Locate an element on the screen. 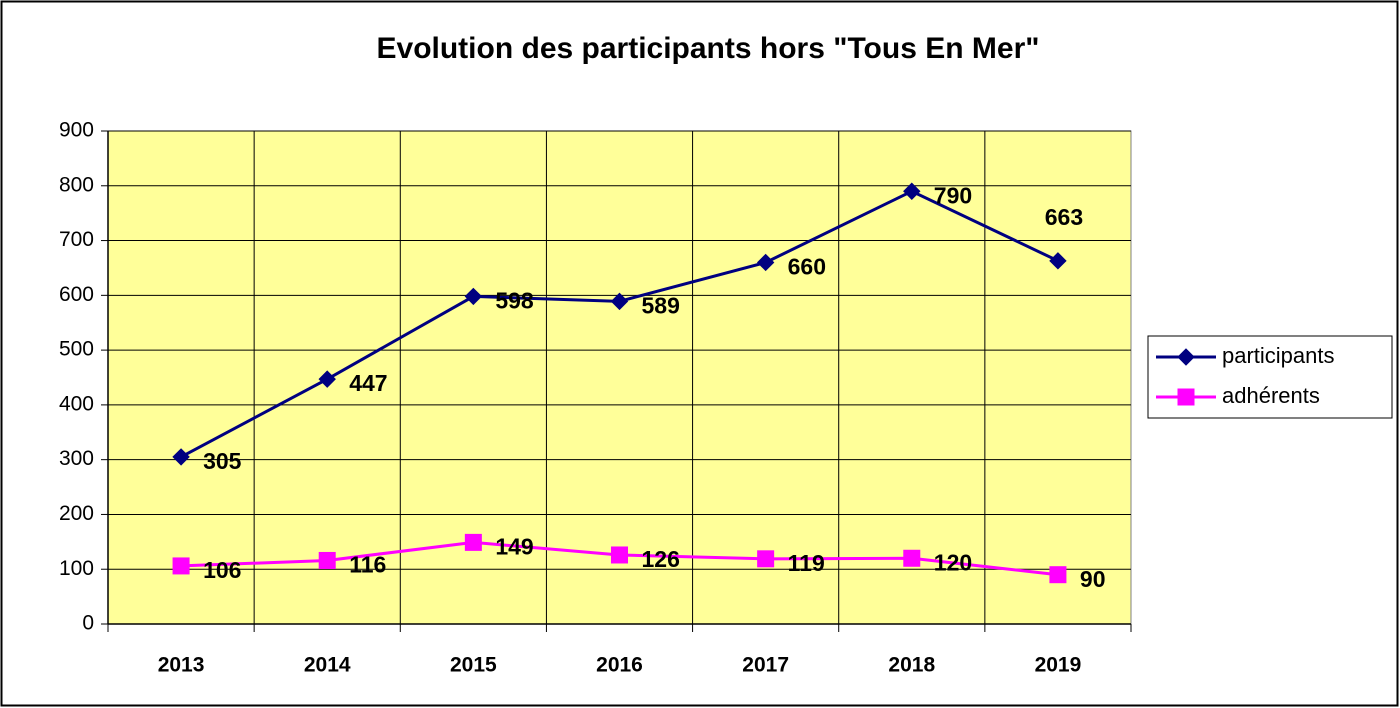 This screenshot has height=708, width=1400. x-tick-label: 2018 is located at coordinates (911, 665).